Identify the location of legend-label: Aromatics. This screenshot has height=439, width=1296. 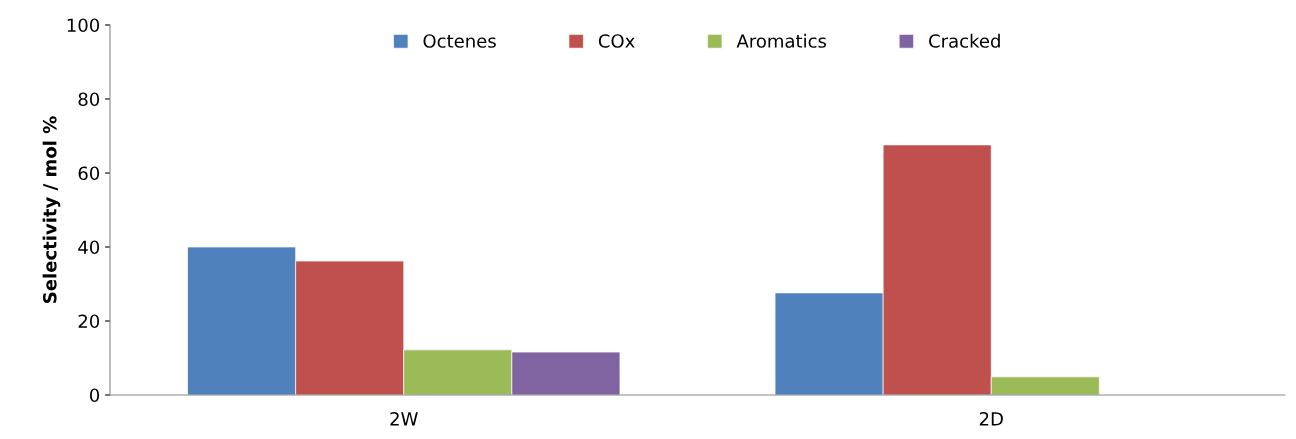
(781, 40).